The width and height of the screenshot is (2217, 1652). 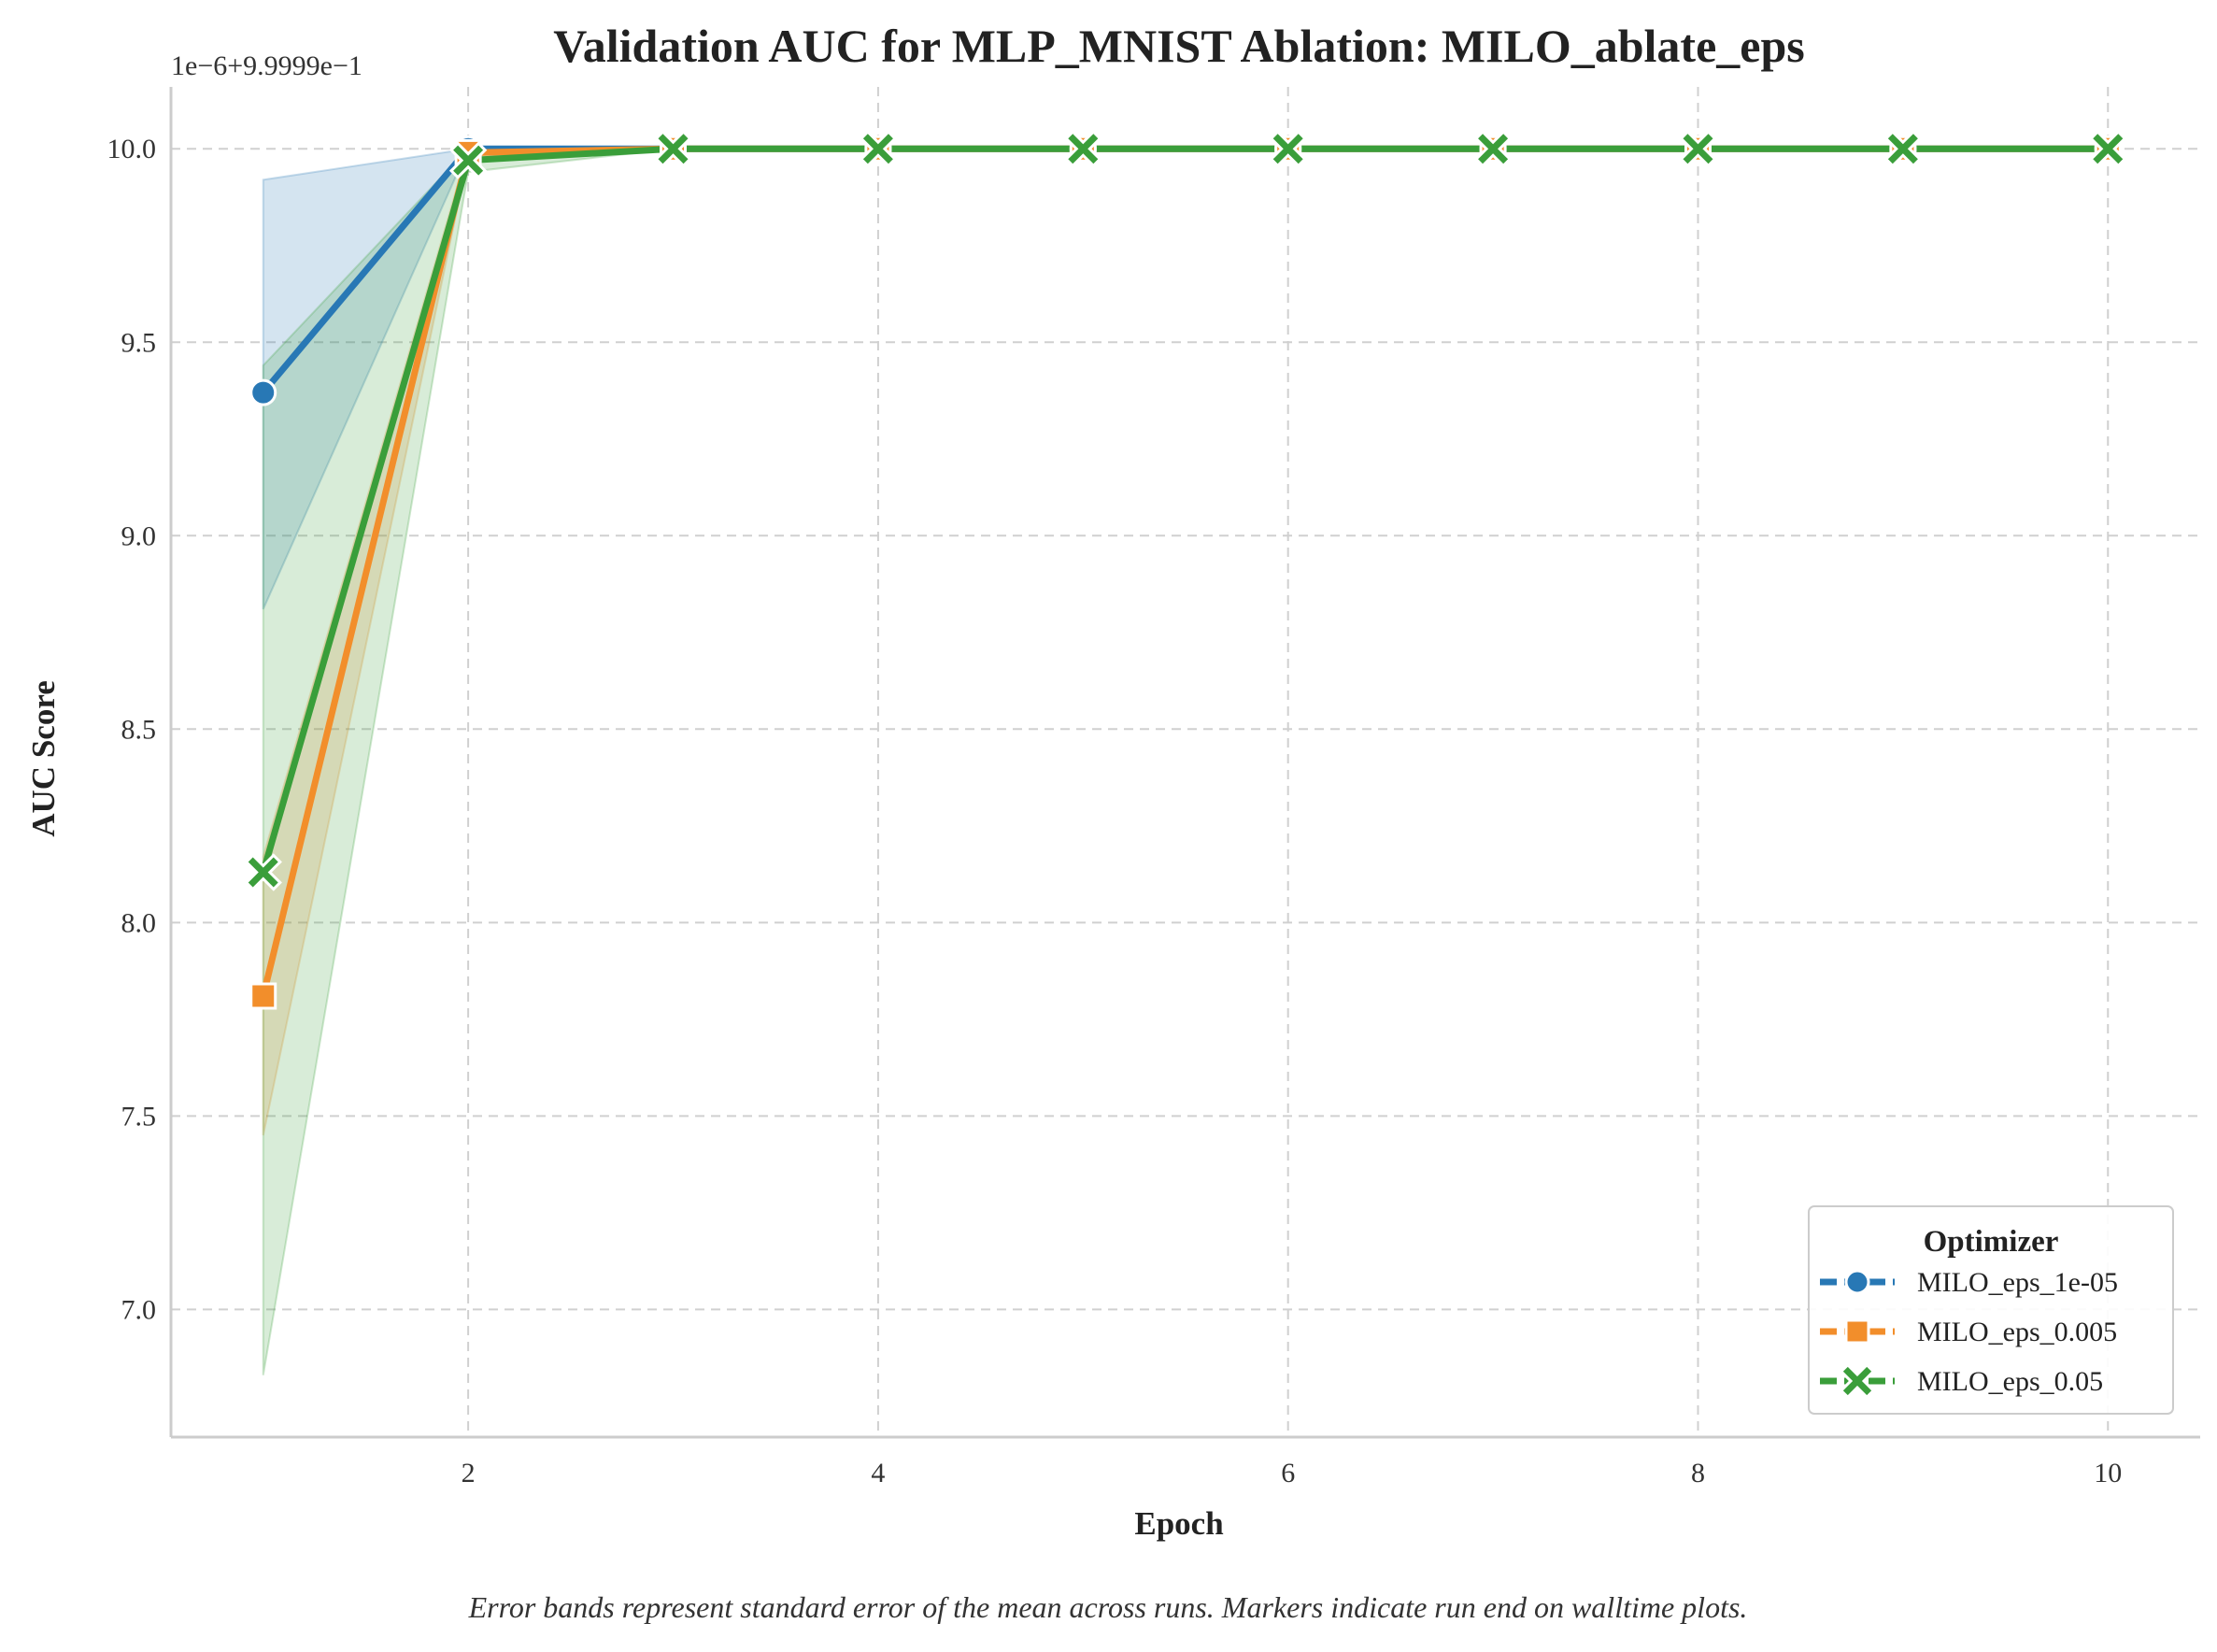 What do you see at coordinates (139, 535) in the screenshot?
I see `y-tick-label: 9.0` at bounding box center [139, 535].